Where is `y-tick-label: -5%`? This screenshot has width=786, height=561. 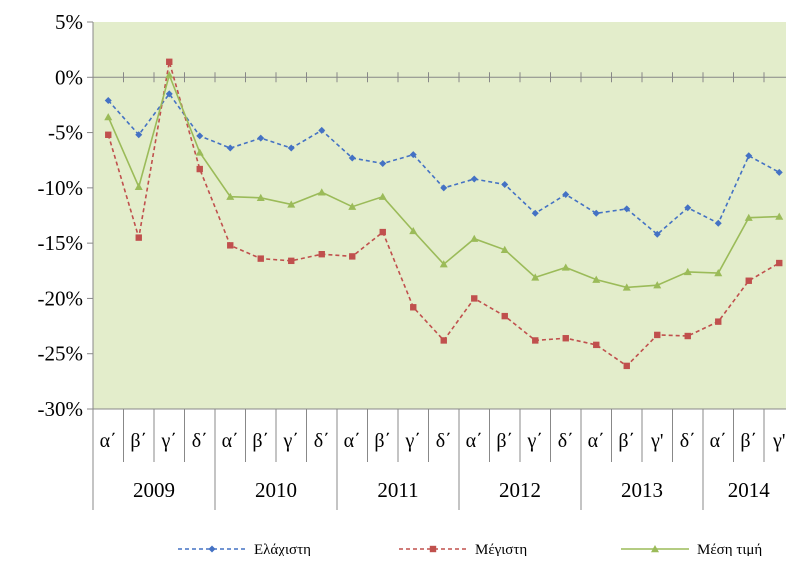
y-tick-label: -5% is located at coordinates (65, 133).